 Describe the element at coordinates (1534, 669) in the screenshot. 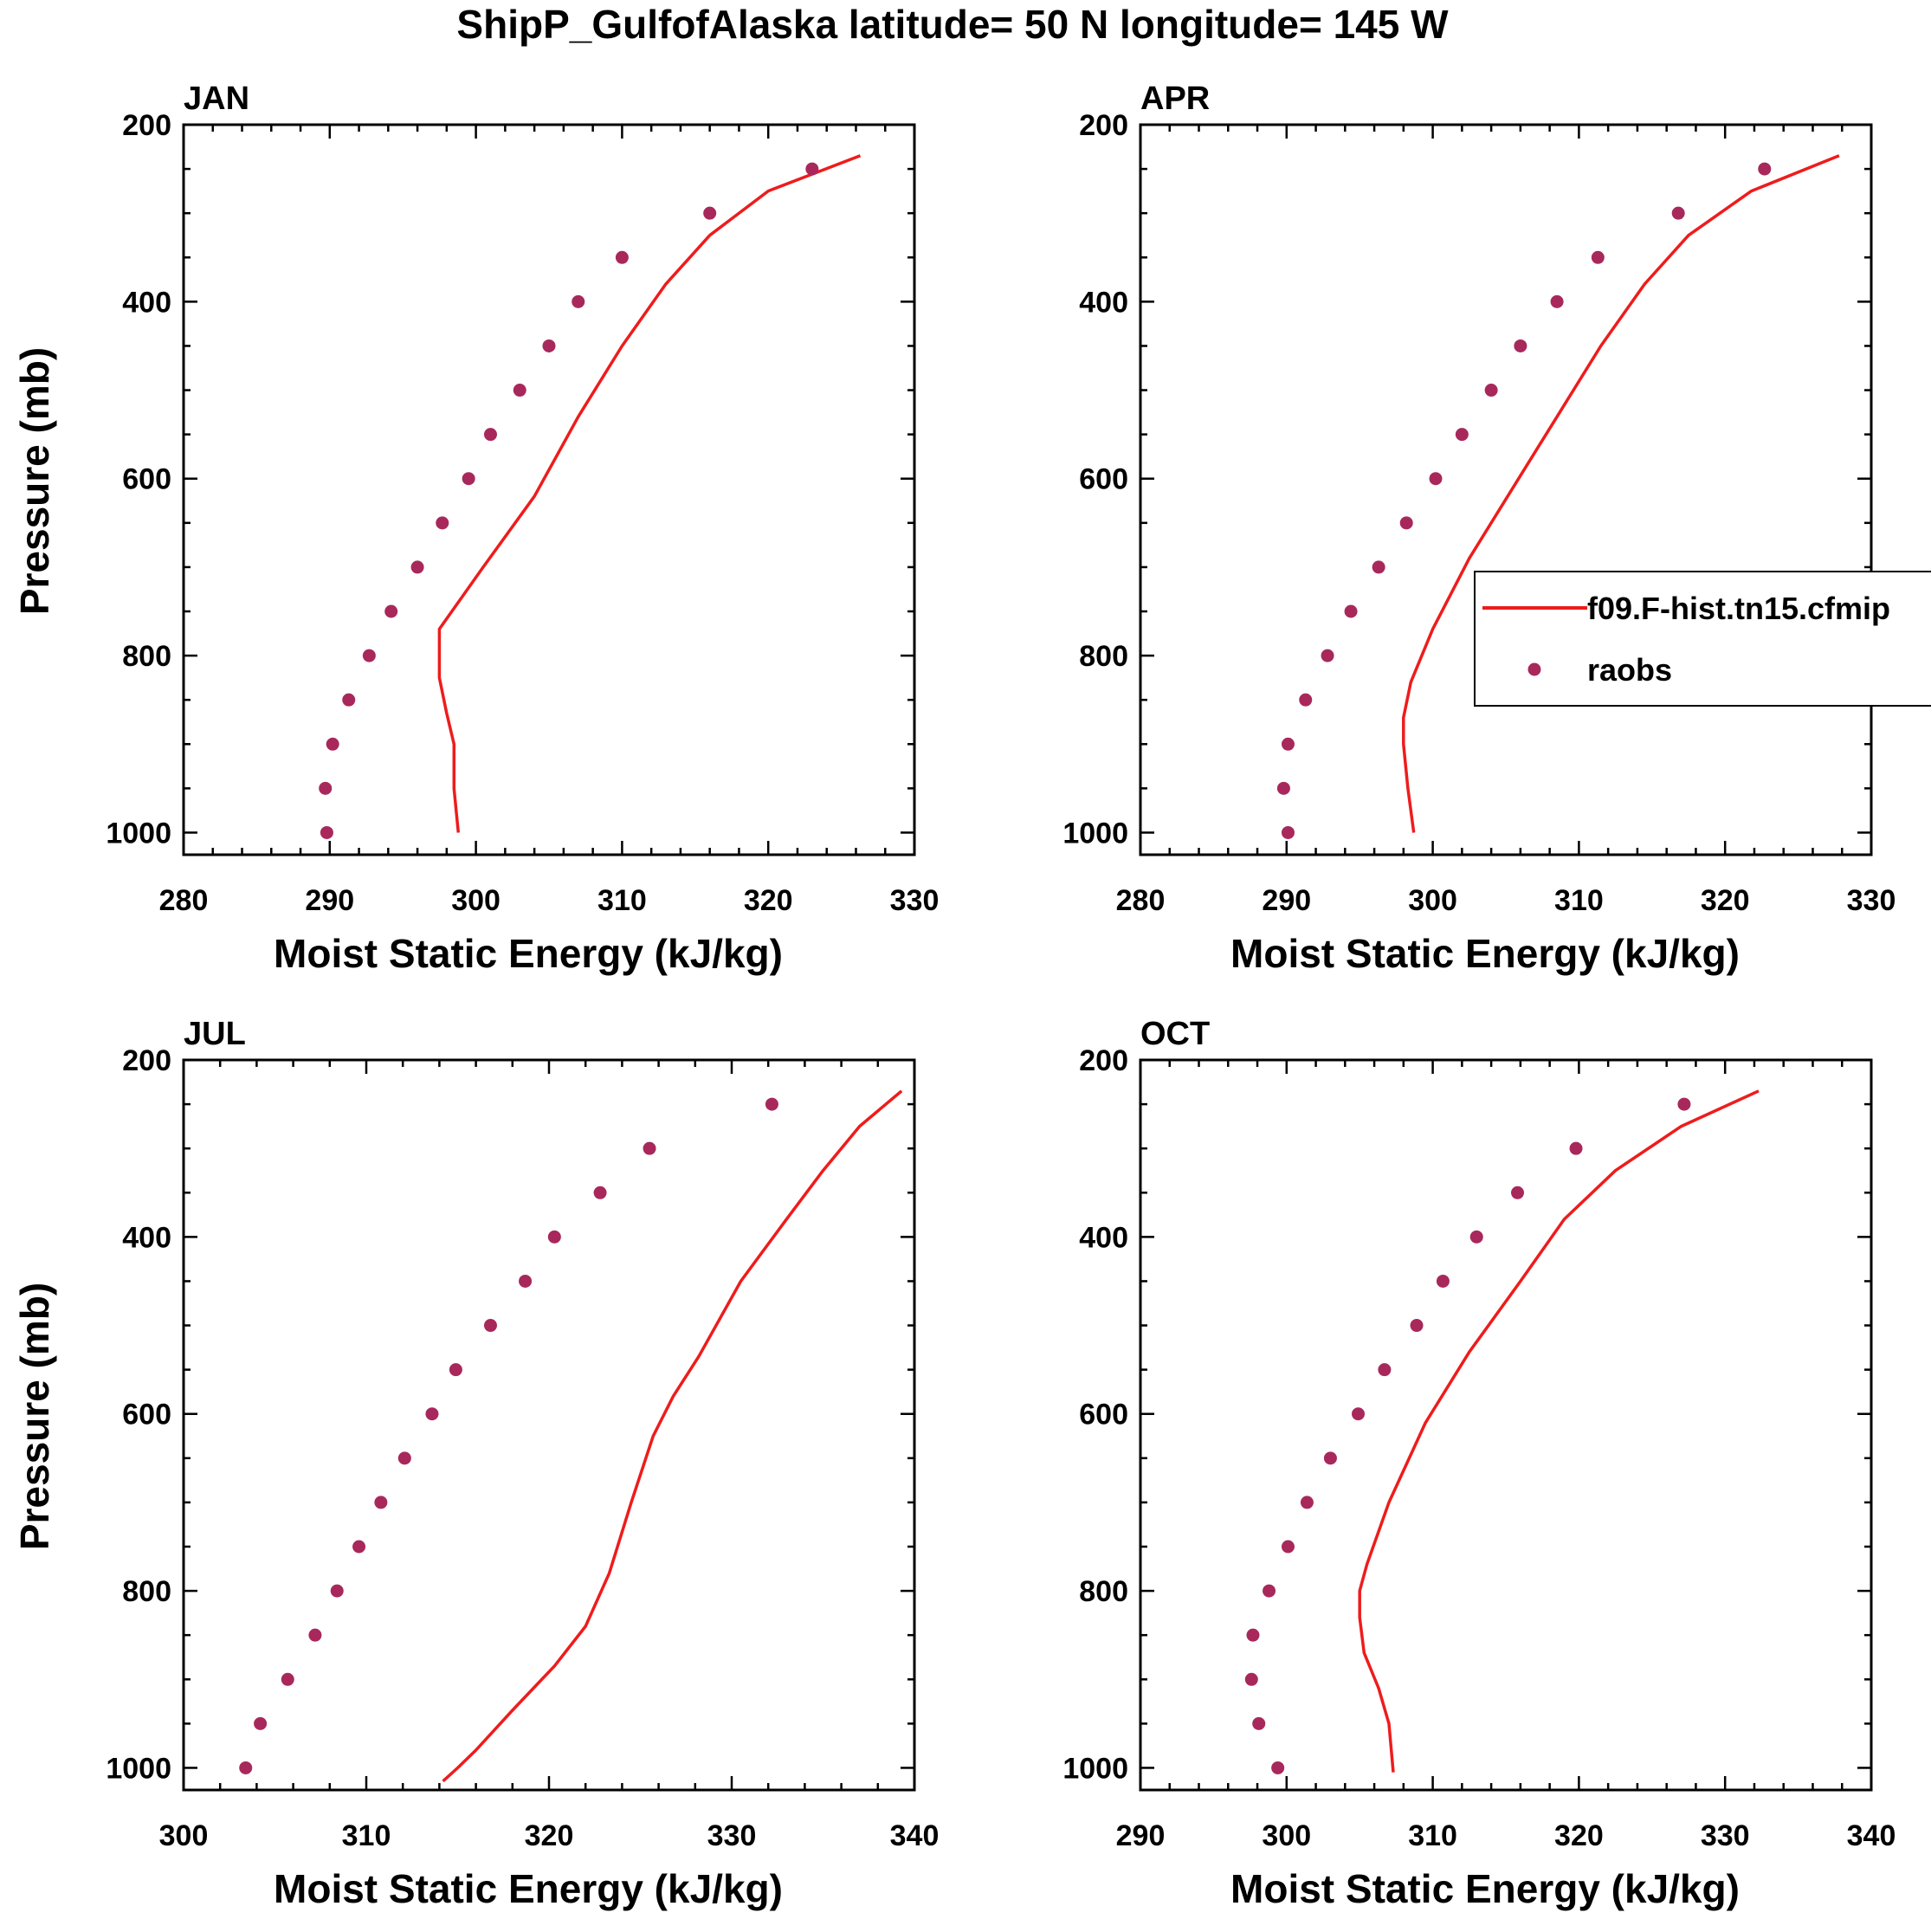

I see `legend-marker-swatch` at that location.